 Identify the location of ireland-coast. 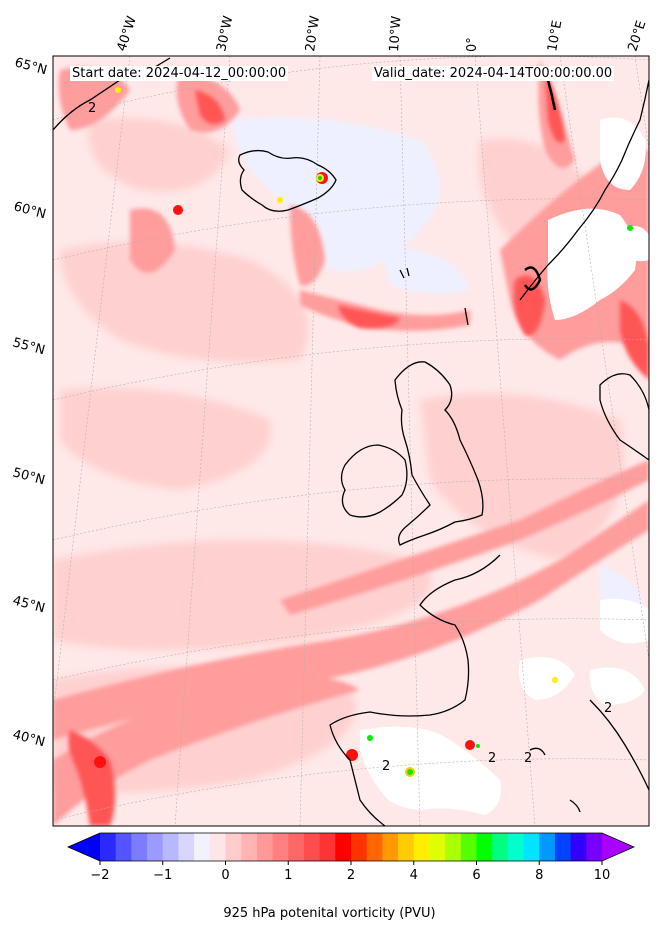
(374, 481).